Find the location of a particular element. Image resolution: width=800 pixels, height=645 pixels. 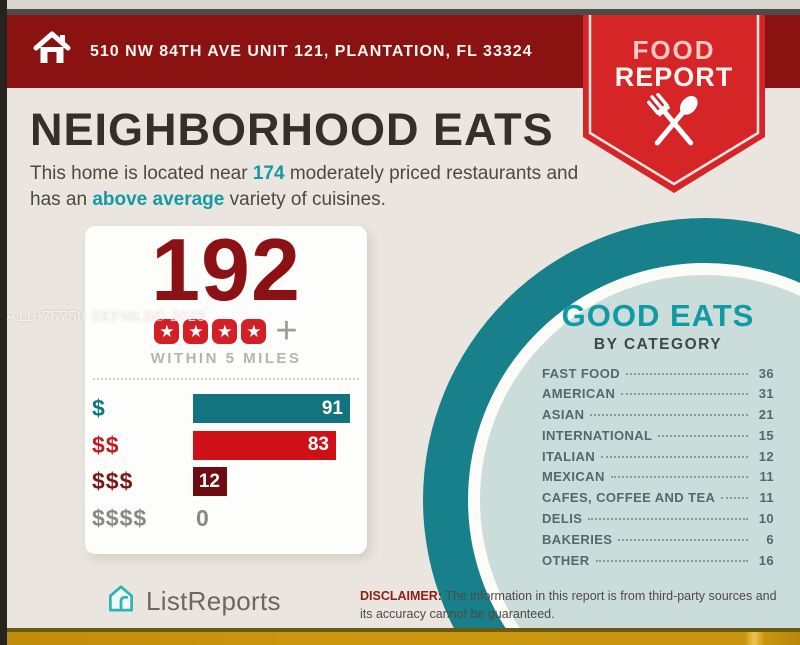

plus-icon: + is located at coordinates (286, 331).